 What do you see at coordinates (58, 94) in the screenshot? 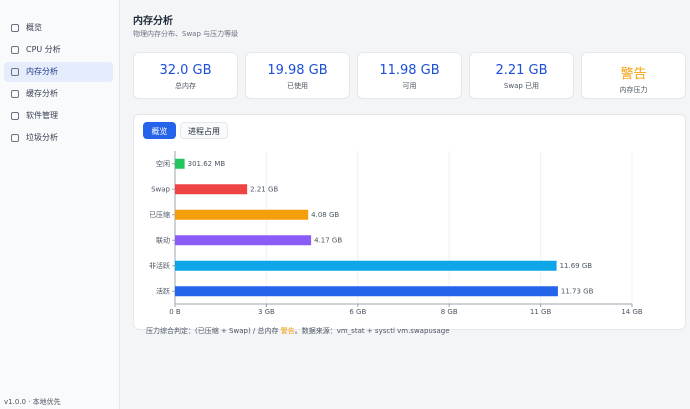
I see `nav-item: 缓存分析` at bounding box center [58, 94].